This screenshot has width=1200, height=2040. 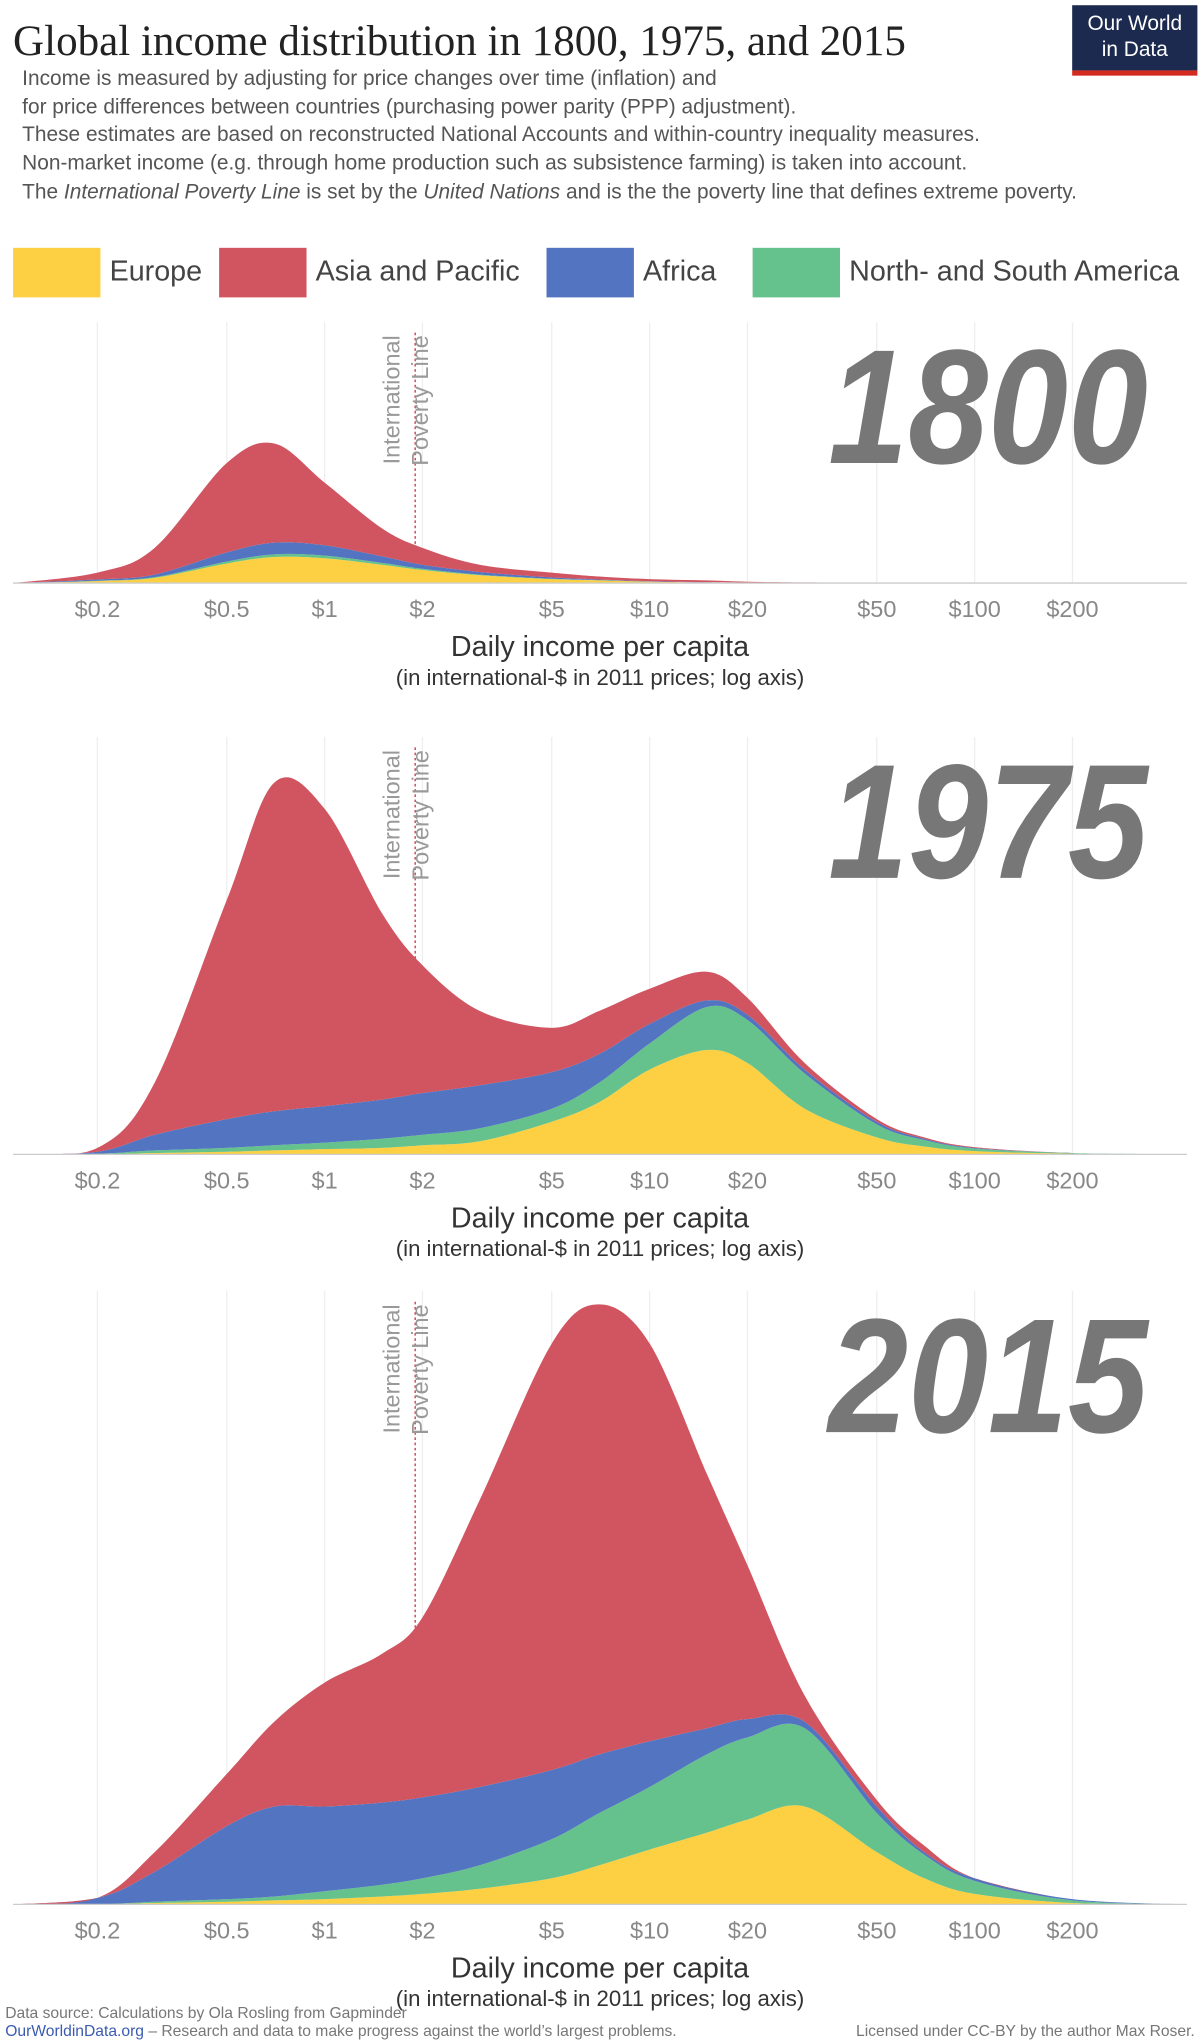 What do you see at coordinates (679, 271) in the screenshot?
I see `legend-label: Africa` at bounding box center [679, 271].